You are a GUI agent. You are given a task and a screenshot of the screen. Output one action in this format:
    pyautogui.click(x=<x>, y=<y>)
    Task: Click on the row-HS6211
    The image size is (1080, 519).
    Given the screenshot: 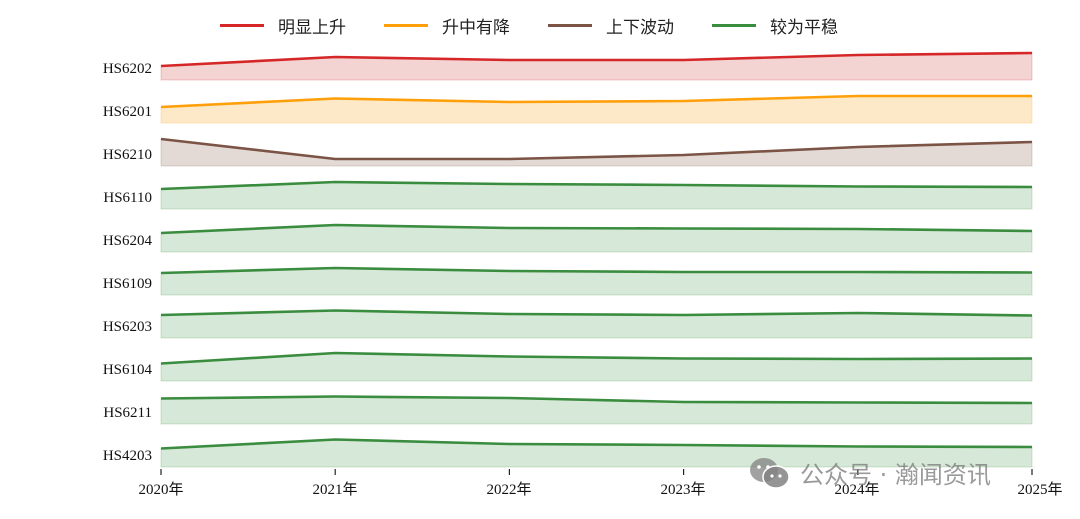 What is the action you would take?
    pyautogui.click(x=596, y=410)
    